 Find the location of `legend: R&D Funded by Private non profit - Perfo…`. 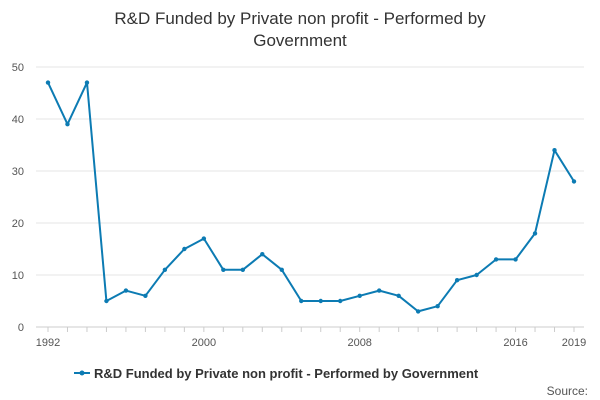

legend: R&D Funded by Private non profit - Perfo… is located at coordinates (276, 373).